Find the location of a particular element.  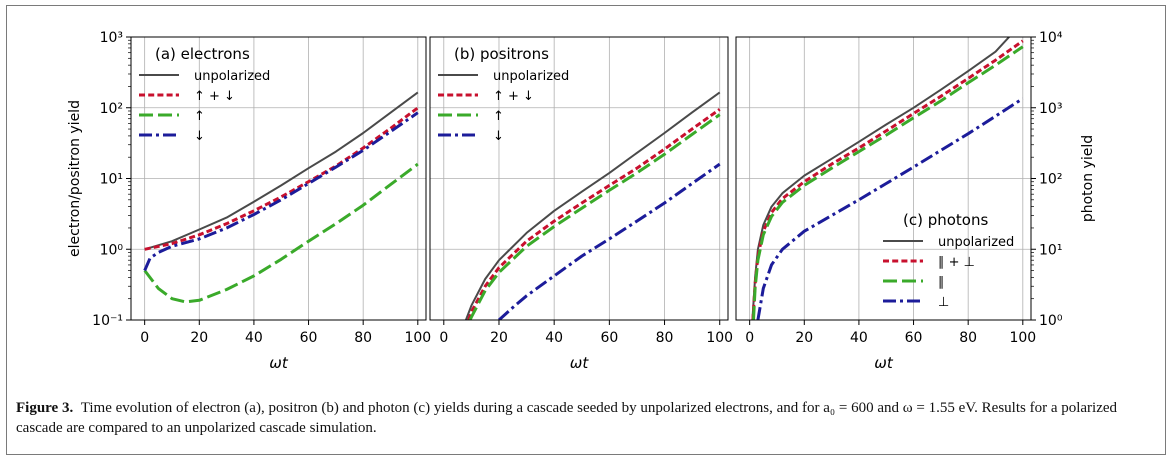

panel-3-legend-label-3: ∥ is located at coordinates (941, 282).